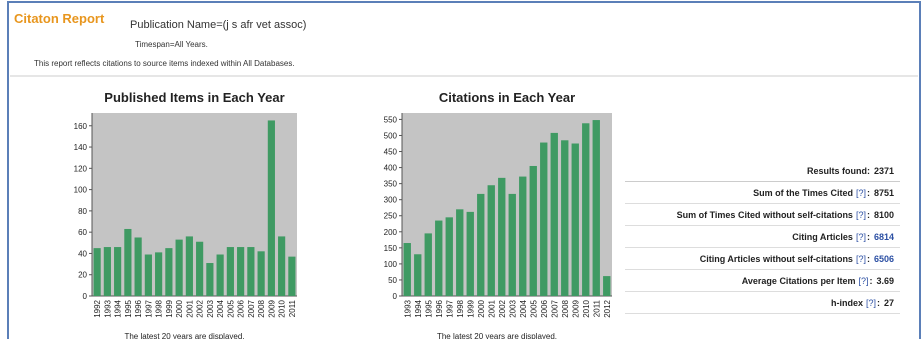 The image size is (923, 339). What do you see at coordinates (822, 236) in the screenshot?
I see `stat-label: Citing Articles` at bounding box center [822, 236].